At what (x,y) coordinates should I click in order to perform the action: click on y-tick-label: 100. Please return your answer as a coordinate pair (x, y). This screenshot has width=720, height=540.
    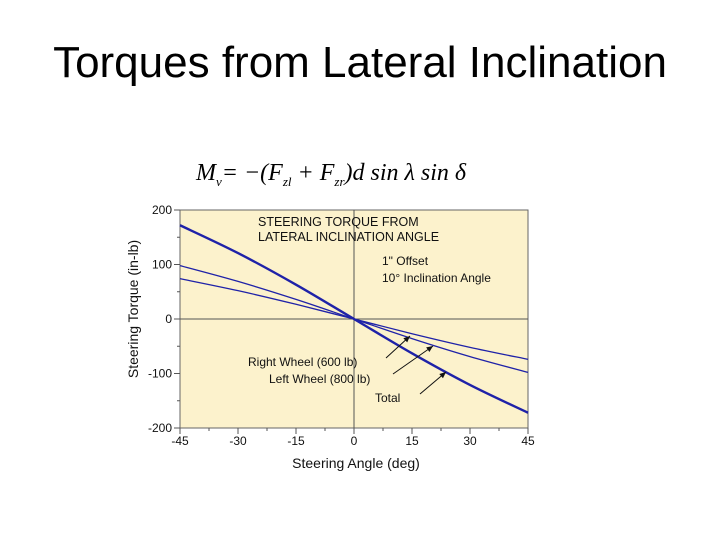
    Looking at the image, I should click on (162, 265).